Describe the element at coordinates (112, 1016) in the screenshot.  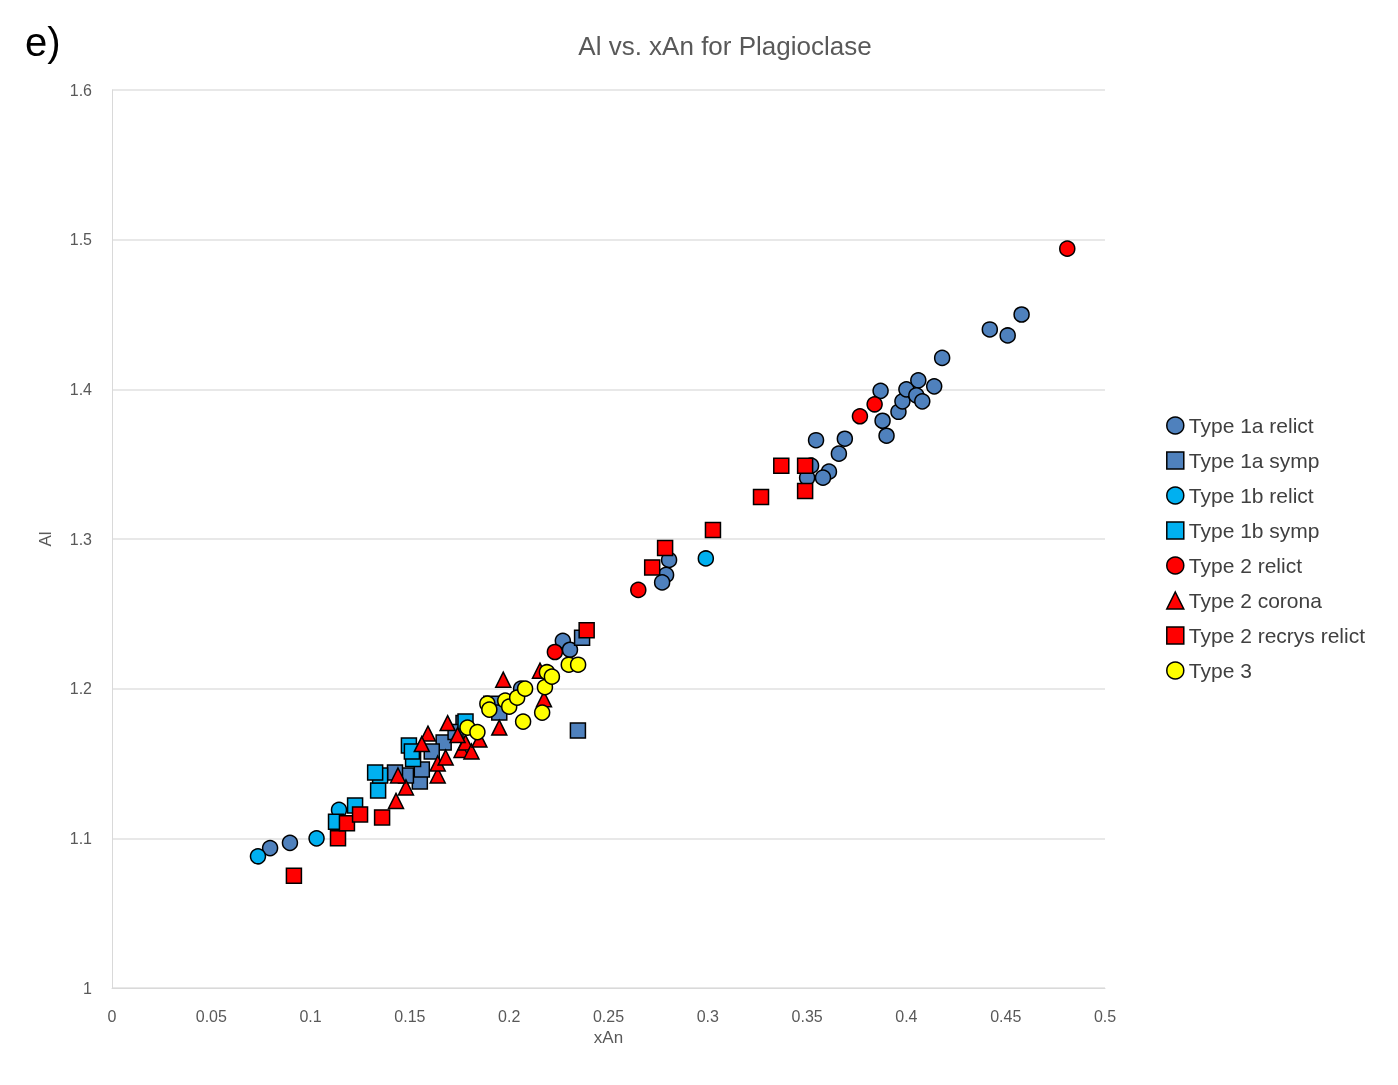
I see `x-tick-label: 0` at that location.